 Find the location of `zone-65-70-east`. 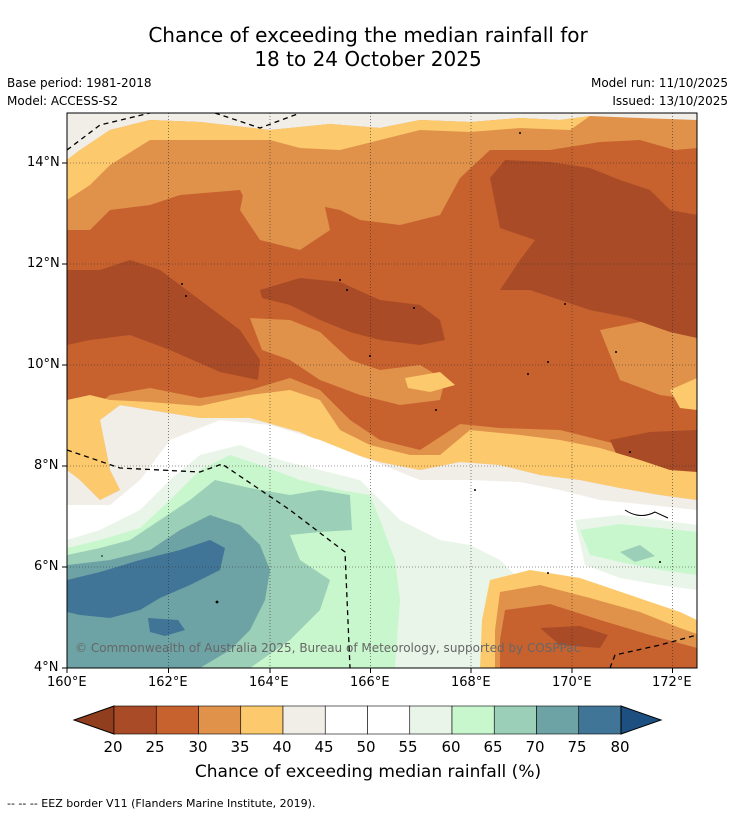

zone-65-70-east is located at coordinates (637, 553).